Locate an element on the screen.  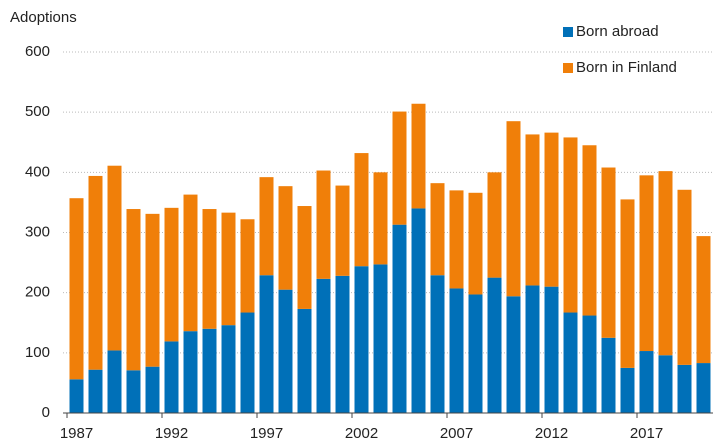
x-tick-label: 2007 is located at coordinates (456, 433).